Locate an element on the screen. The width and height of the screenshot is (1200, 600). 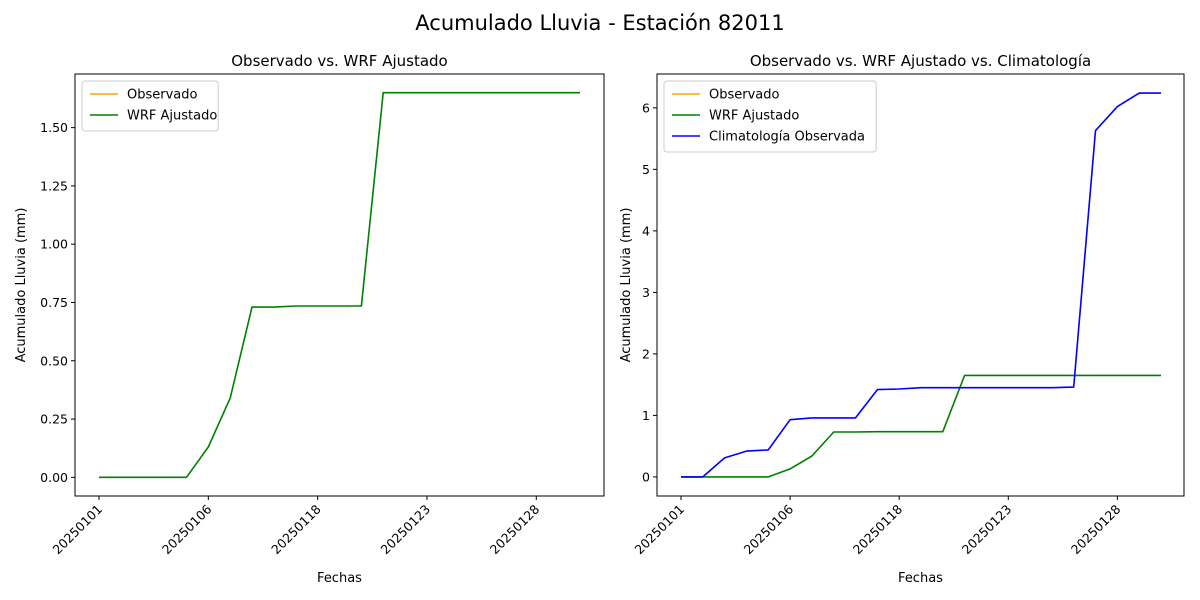
legend is located at coordinates (770, 116).